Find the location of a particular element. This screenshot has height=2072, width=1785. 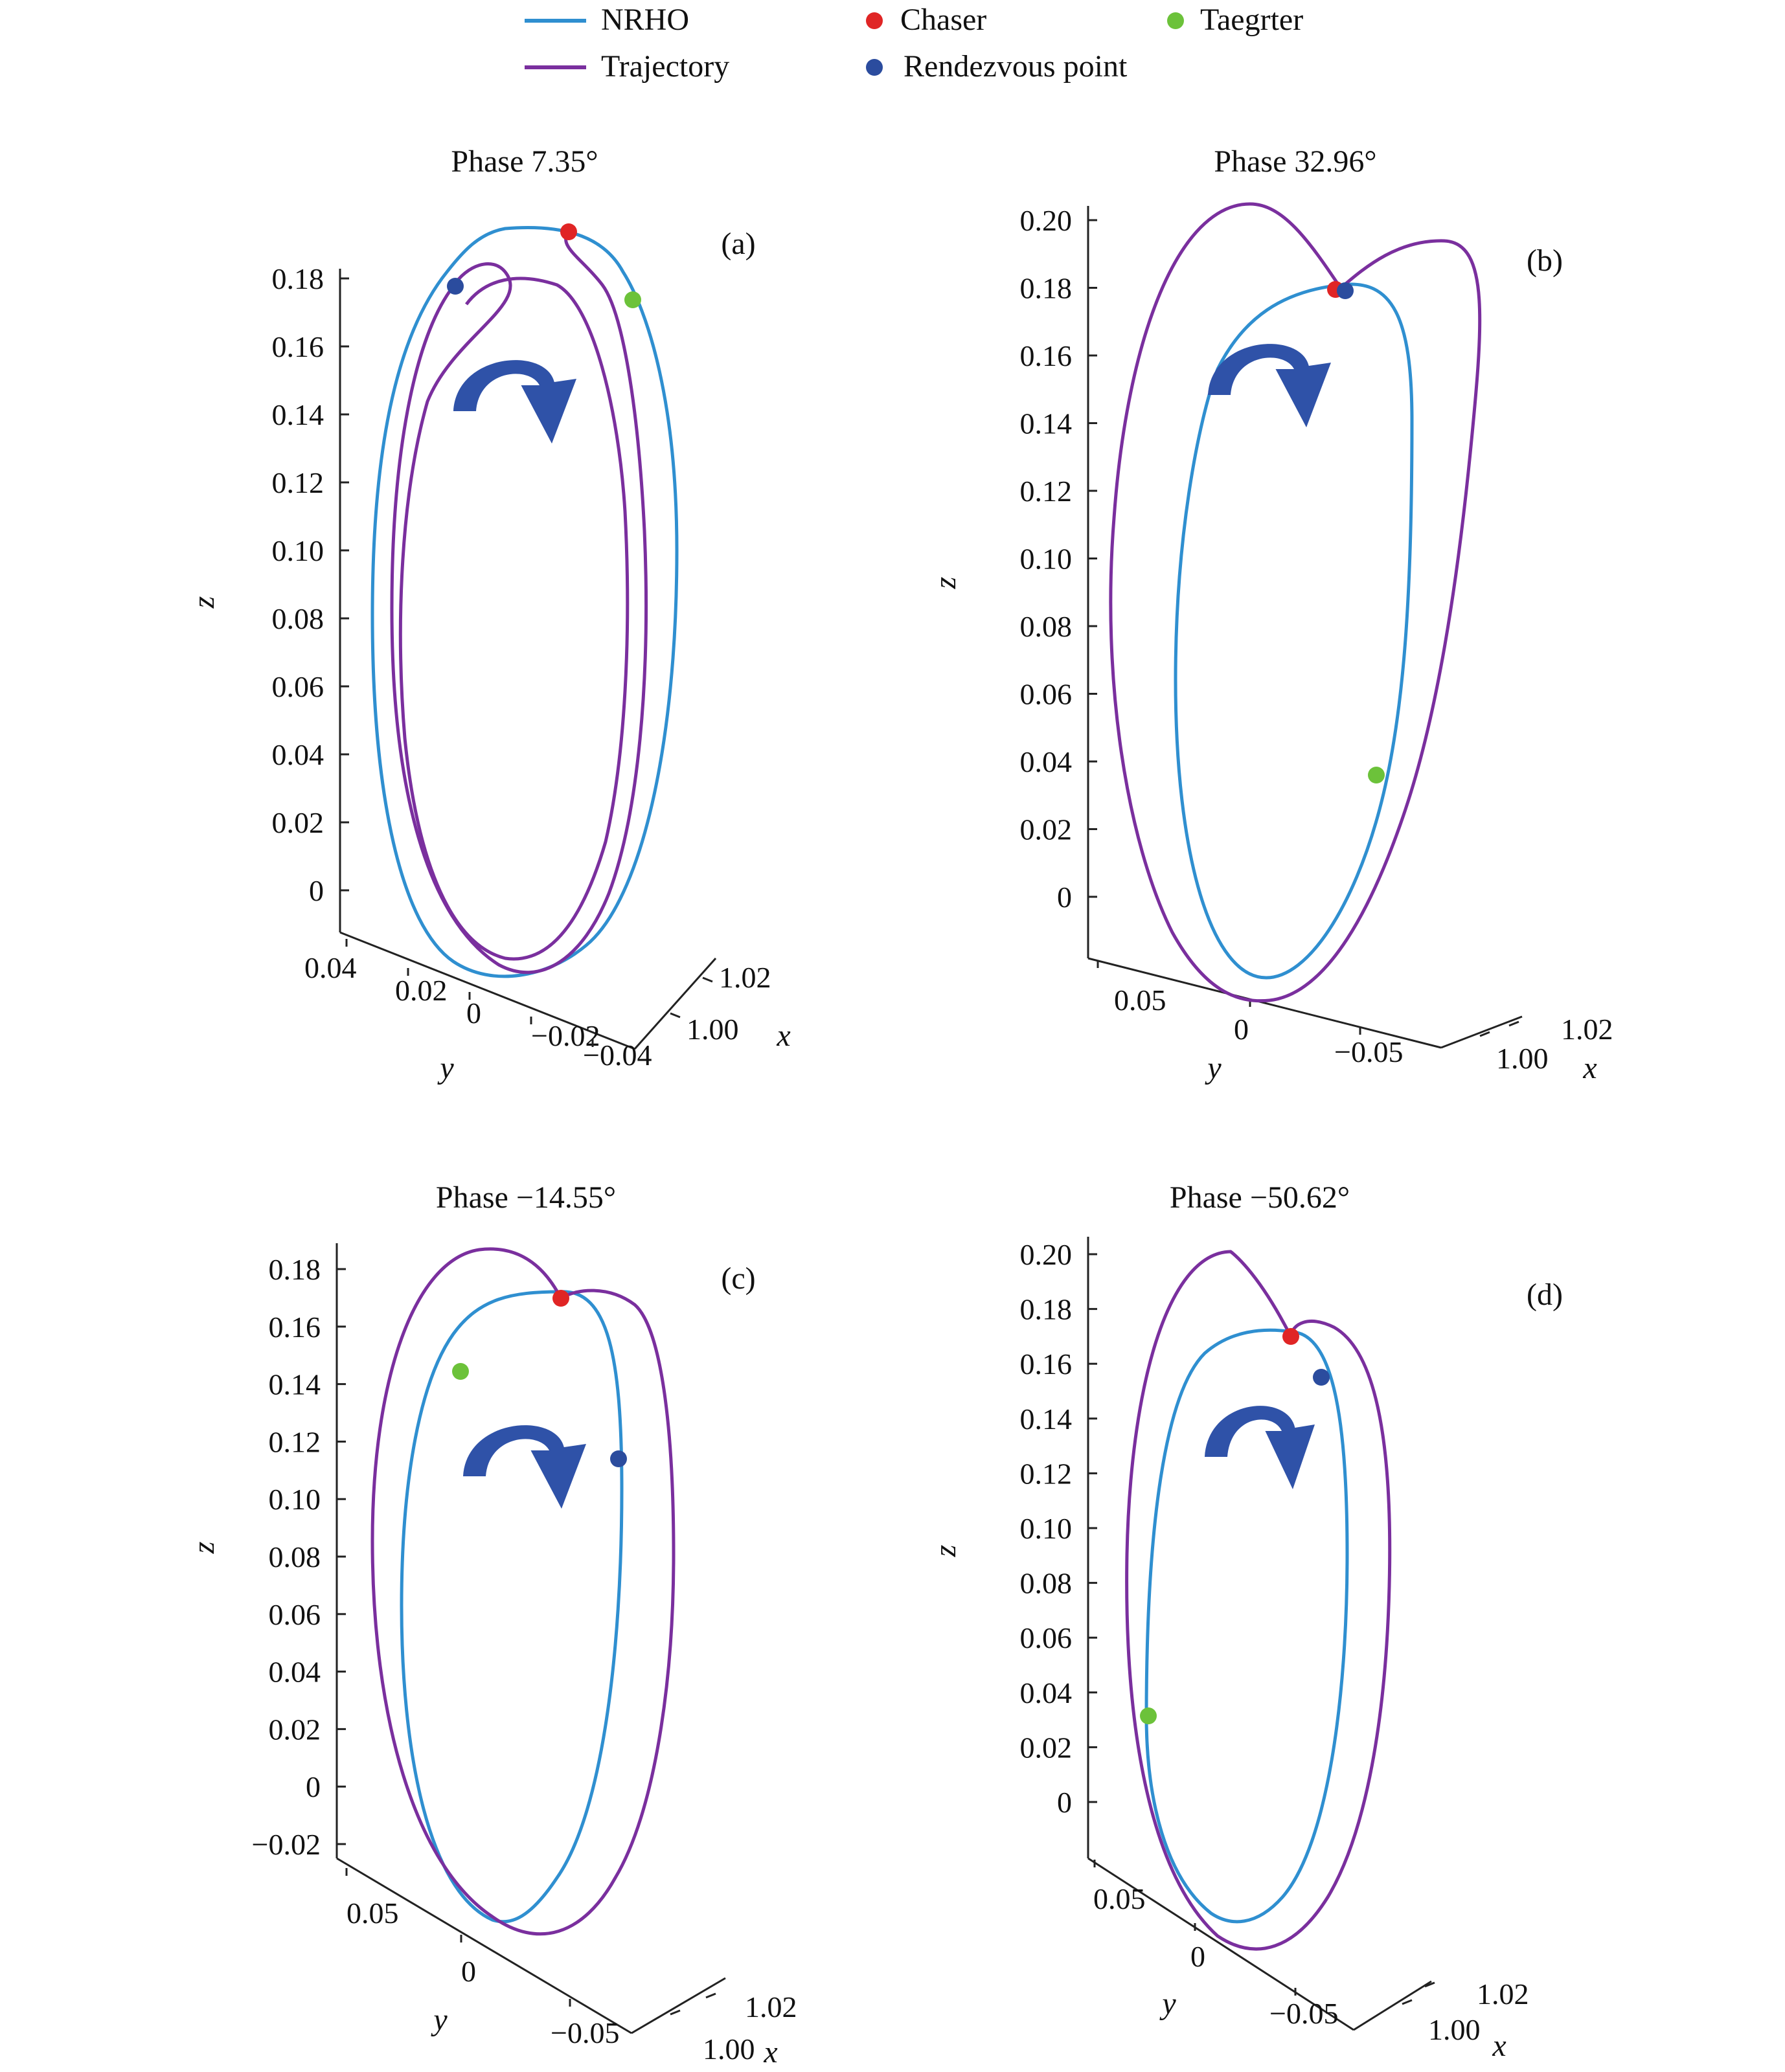

panel-b-z-tick-label: 0.08 is located at coordinates (1046, 626).